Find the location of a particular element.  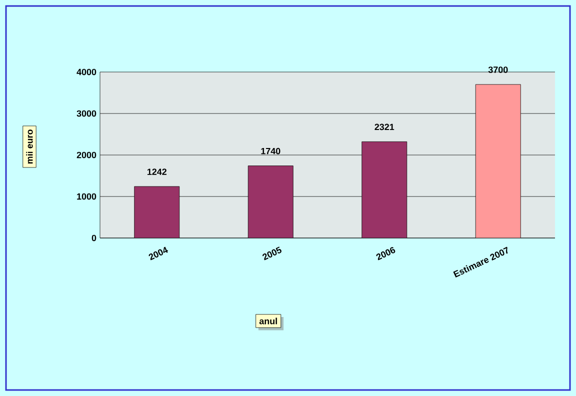

x-tick-label: 2006 is located at coordinates (386, 253).